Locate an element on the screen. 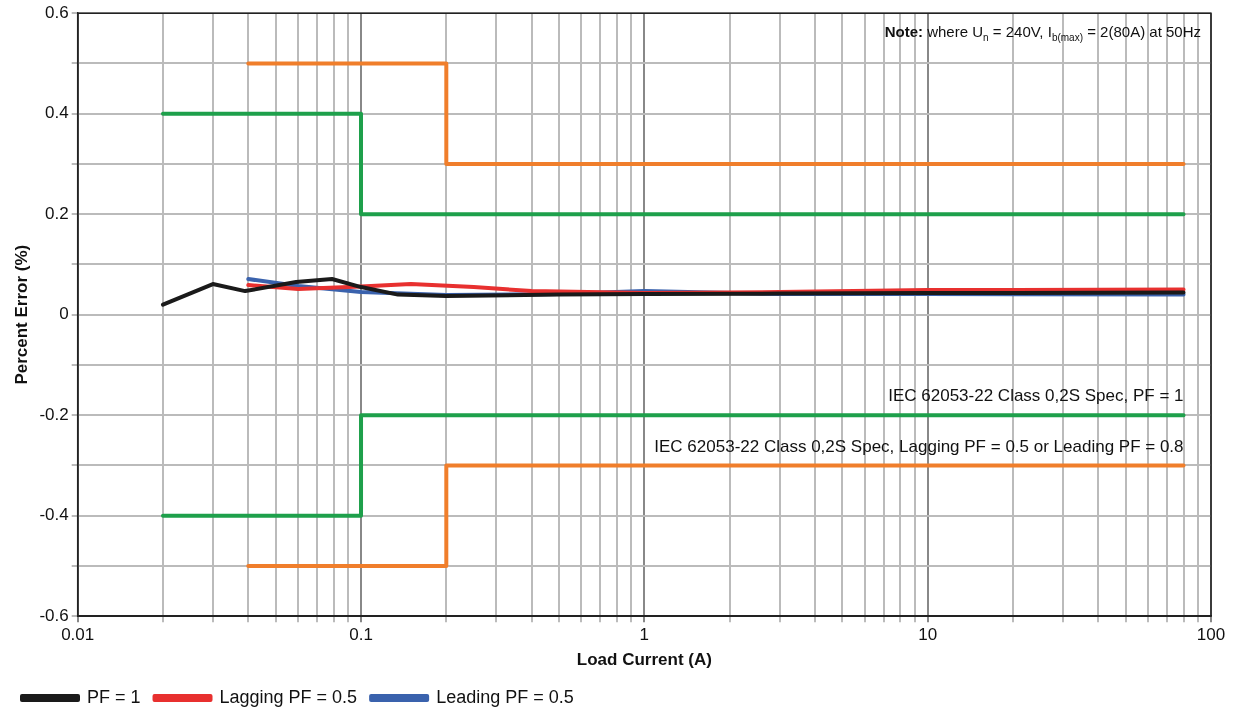 The height and width of the screenshot is (723, 1239). y-tick-label: 0.4 is located at coordinates (57, 113).